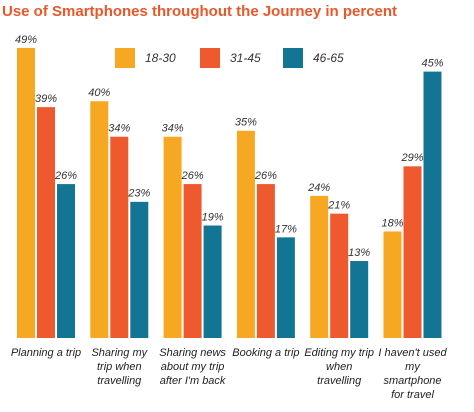 The width and height of the screenshot is (474, 412). I want to click on value-label: 39%, so click(46, 99).